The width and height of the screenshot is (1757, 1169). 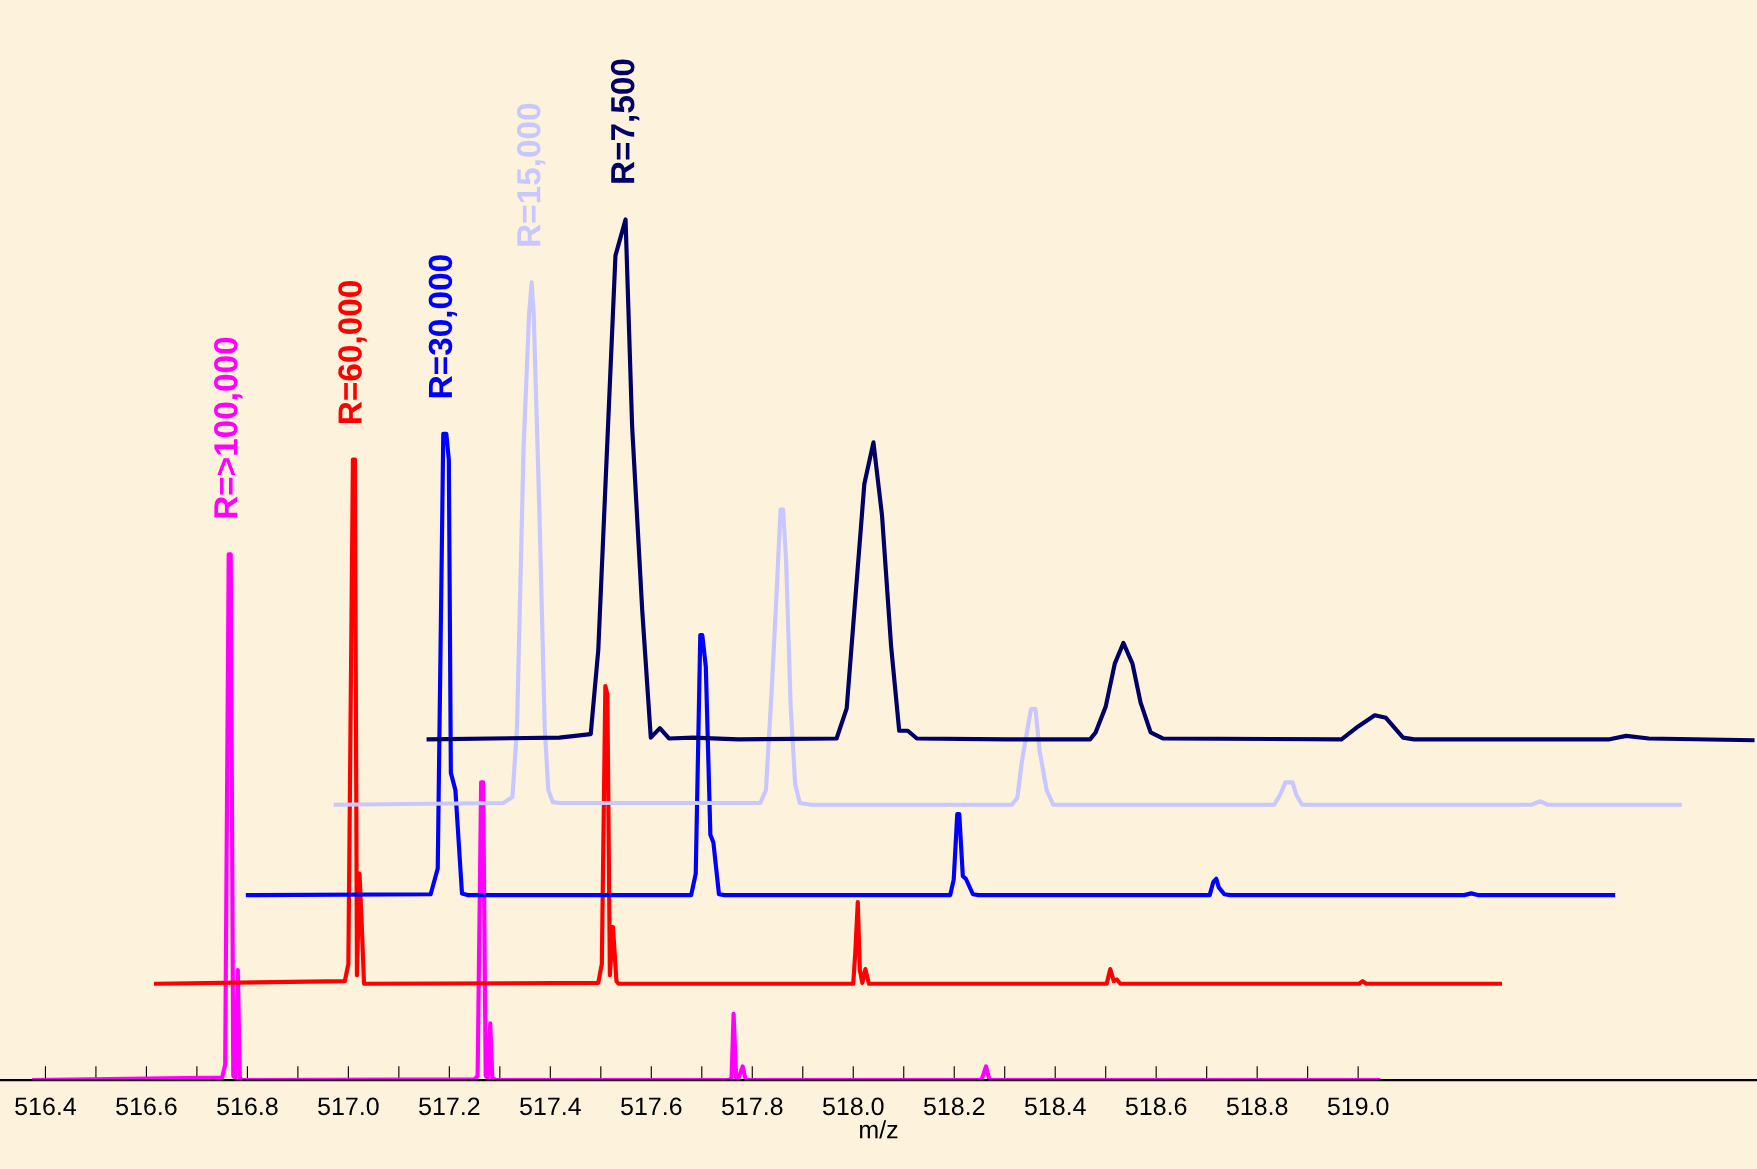 What do you see at coordinates (651, 1106) in the screenshot?
I see `x-tick-label: 517.6` at bounding box center [651, 1106].